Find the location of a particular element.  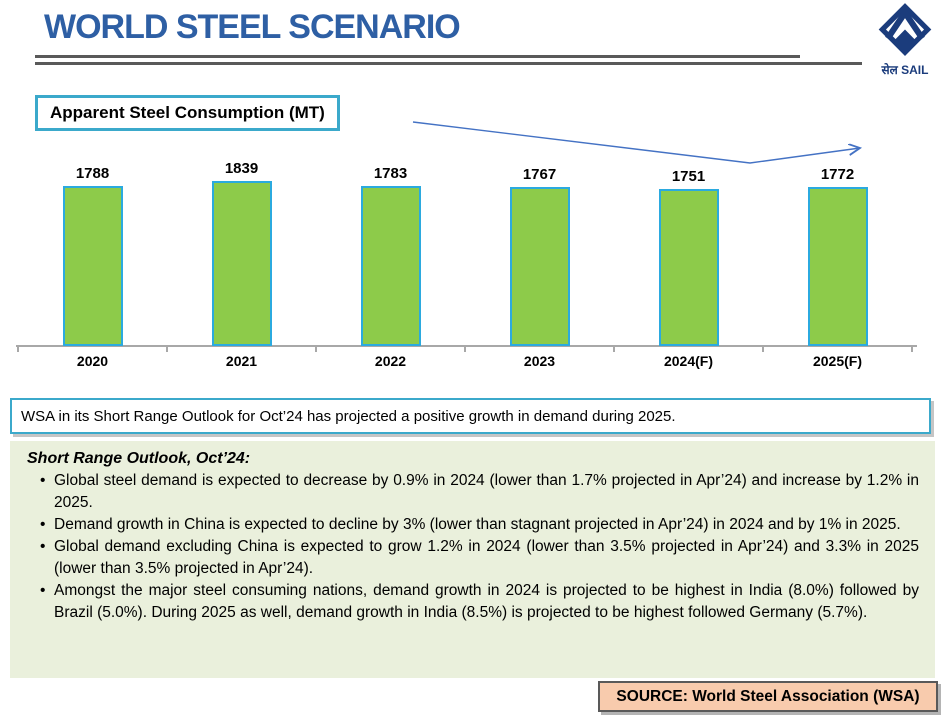

x-axis-label: 2021 is located at coordinates (241, 361).